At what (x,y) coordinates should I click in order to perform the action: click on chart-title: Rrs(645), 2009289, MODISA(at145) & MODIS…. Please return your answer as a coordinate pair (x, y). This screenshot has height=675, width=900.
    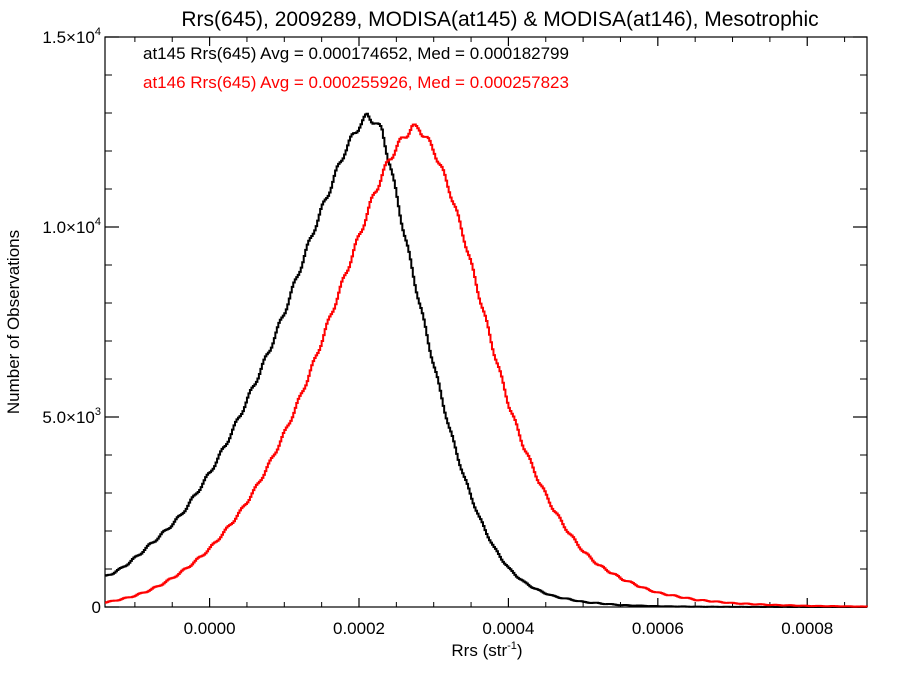
    Looking at the image, I should click on (499, 19).